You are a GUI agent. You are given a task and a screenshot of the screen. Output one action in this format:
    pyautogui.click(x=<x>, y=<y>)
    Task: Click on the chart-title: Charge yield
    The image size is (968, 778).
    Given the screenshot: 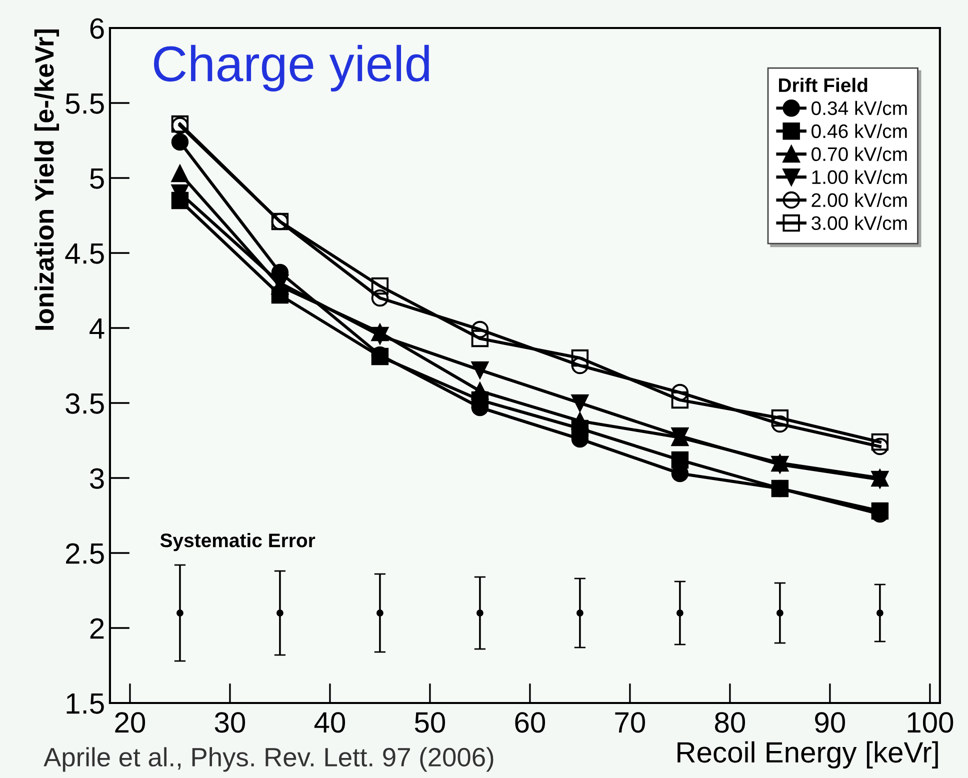 What is the action you would take?
    pyautogui.click(x=291, y=68)
    